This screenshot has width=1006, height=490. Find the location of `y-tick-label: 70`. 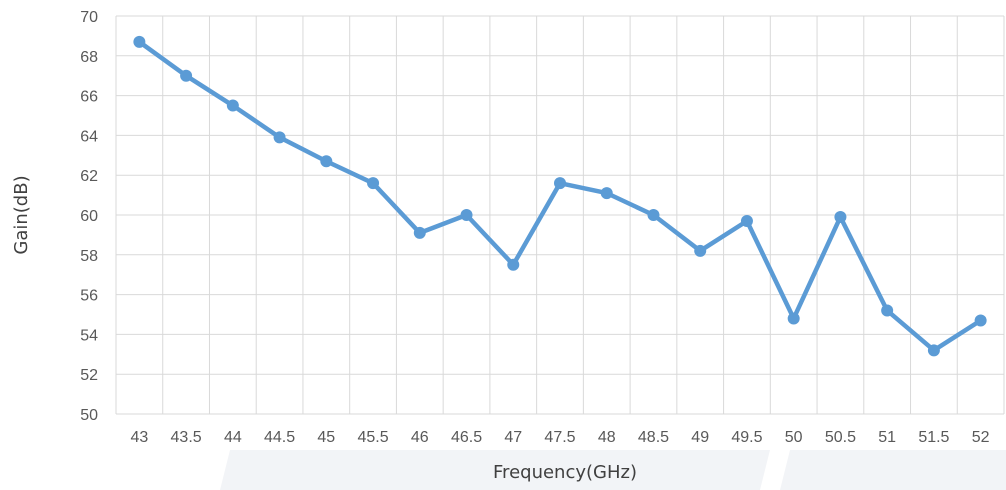

y-tick-label: 70 is located at coordinates (89, 17).